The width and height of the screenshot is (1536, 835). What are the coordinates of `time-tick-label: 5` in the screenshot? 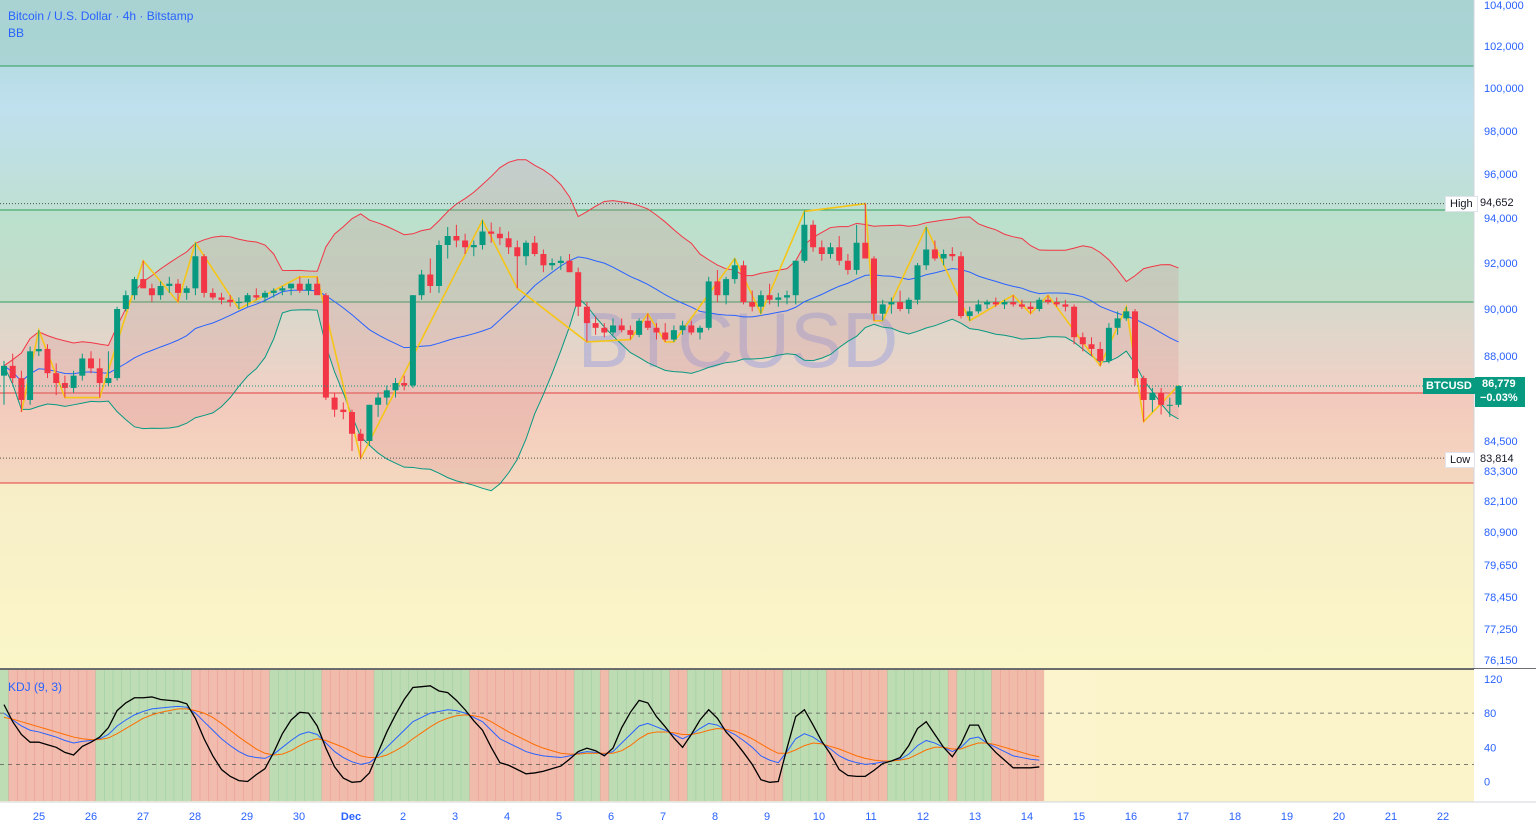 It's located at (559, 817).